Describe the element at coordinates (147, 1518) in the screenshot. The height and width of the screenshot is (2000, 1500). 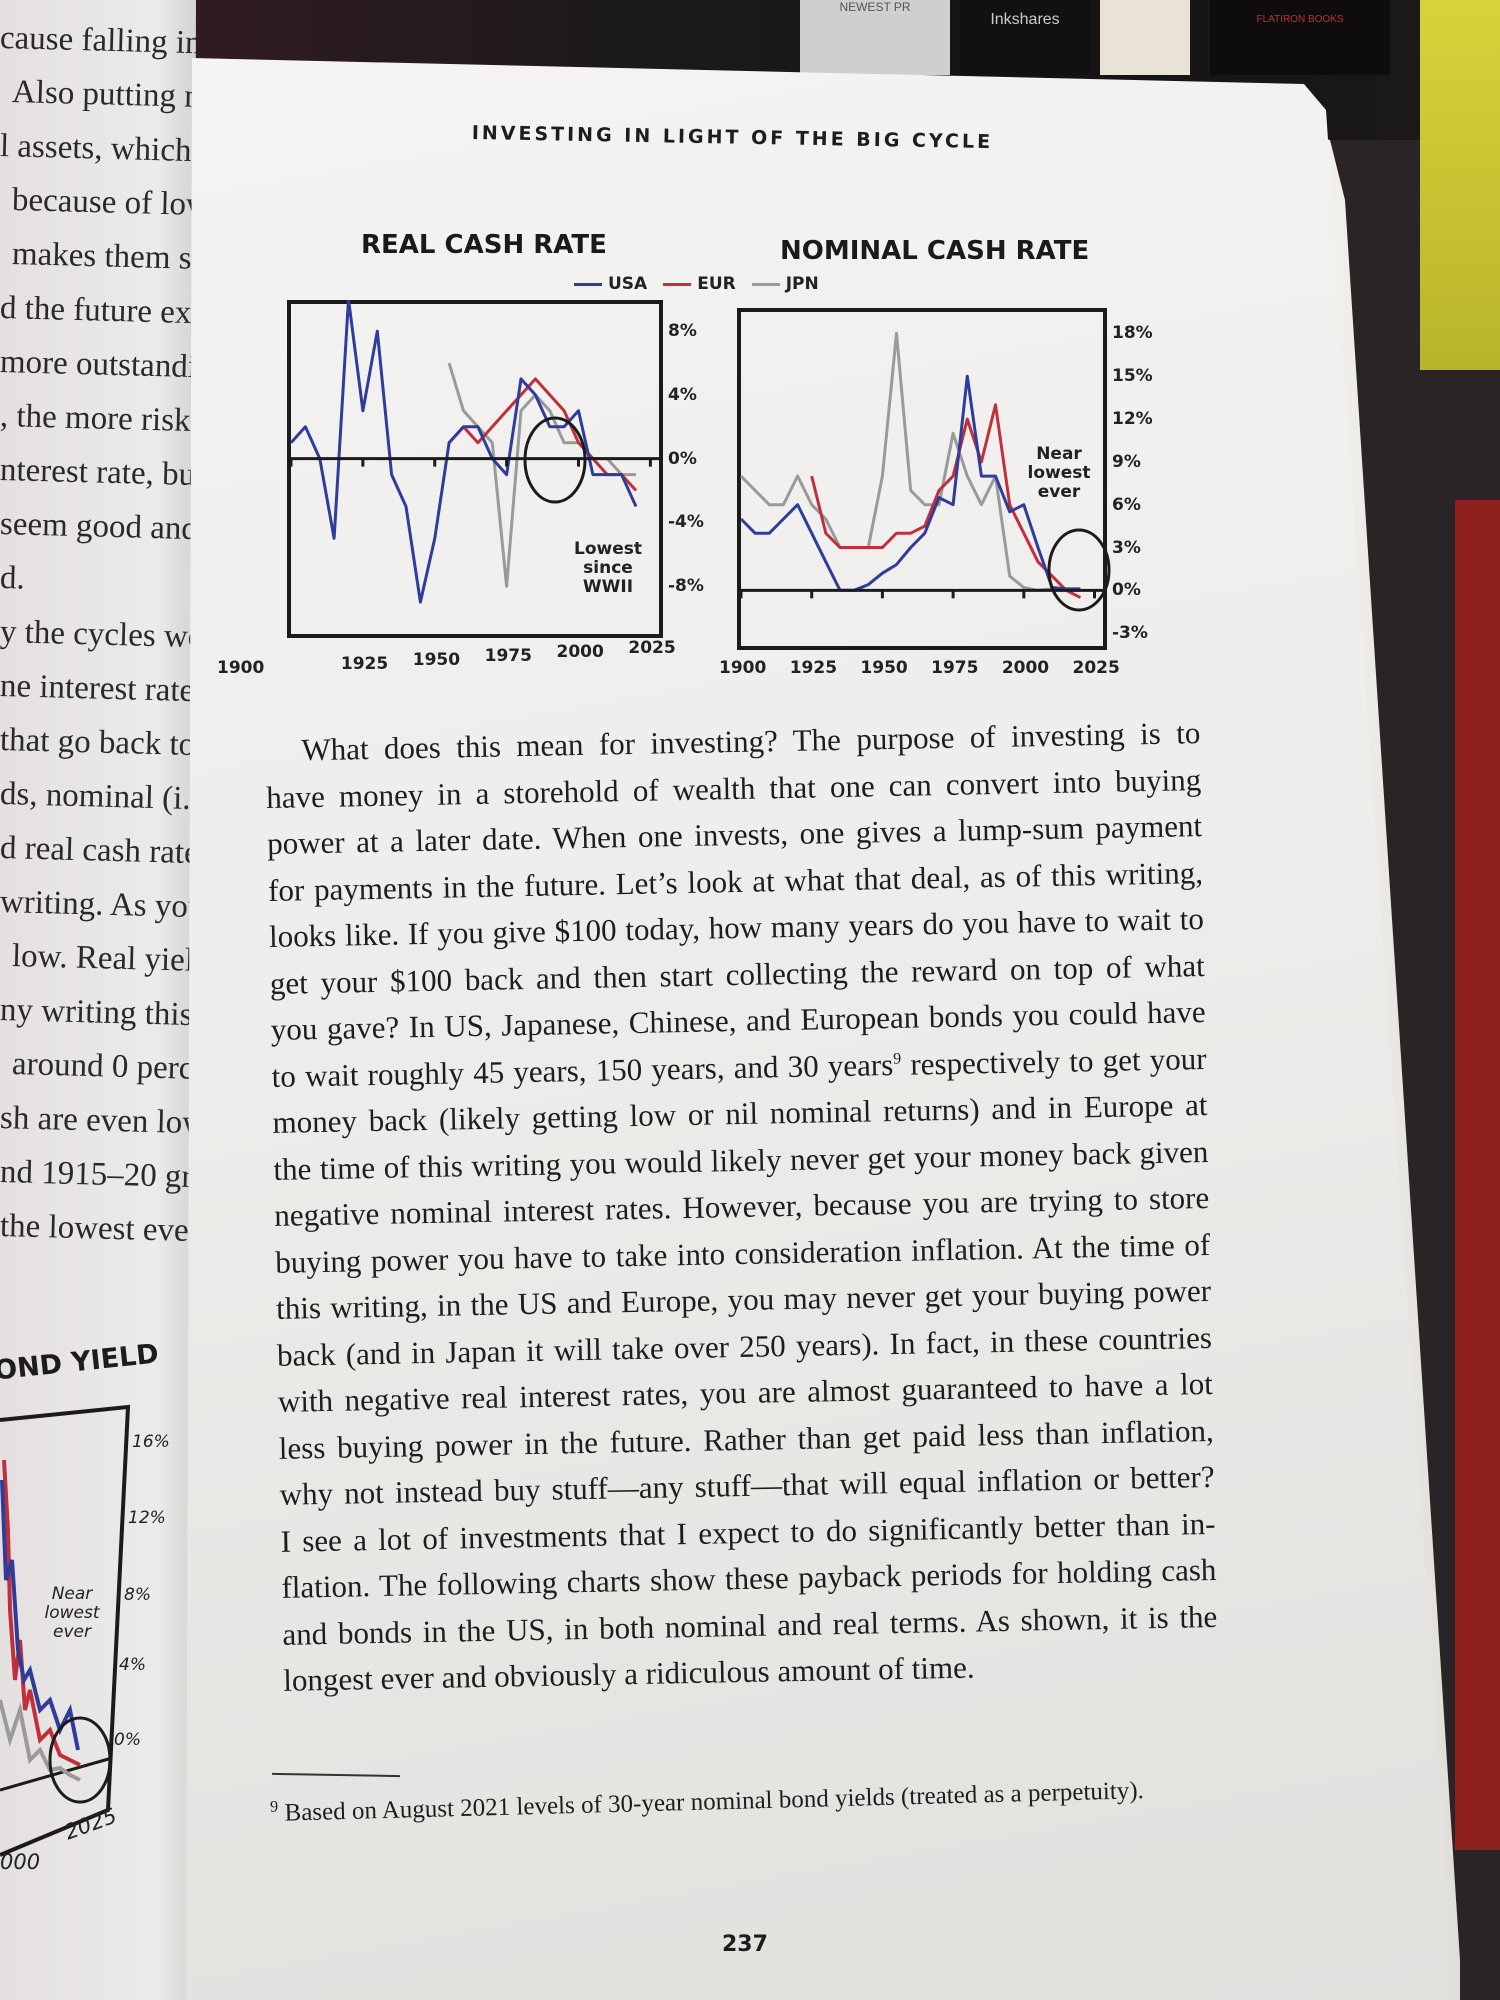
I see `y-tick: 12%` at that location.